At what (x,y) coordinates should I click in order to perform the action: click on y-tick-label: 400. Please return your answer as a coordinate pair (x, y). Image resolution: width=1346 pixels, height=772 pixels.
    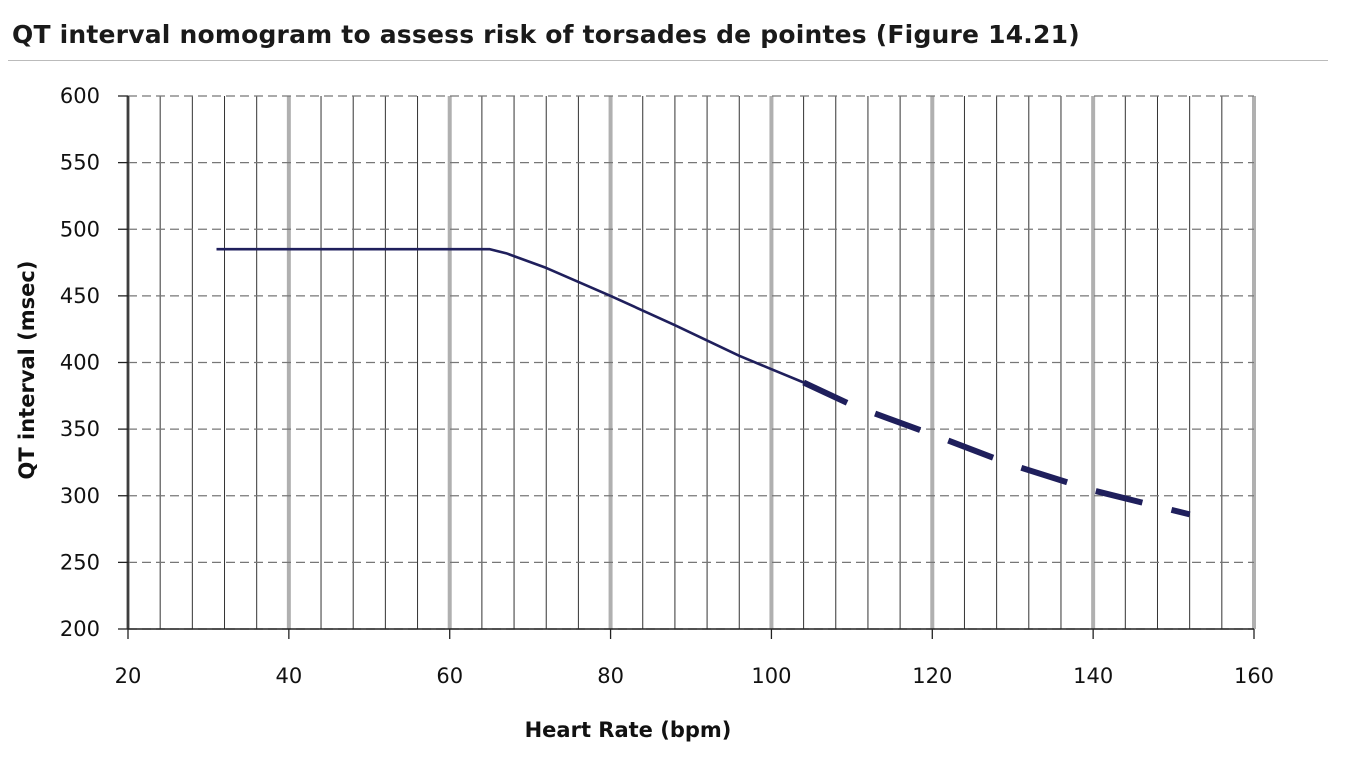
    Looking at the image, I should click on (80, 363).